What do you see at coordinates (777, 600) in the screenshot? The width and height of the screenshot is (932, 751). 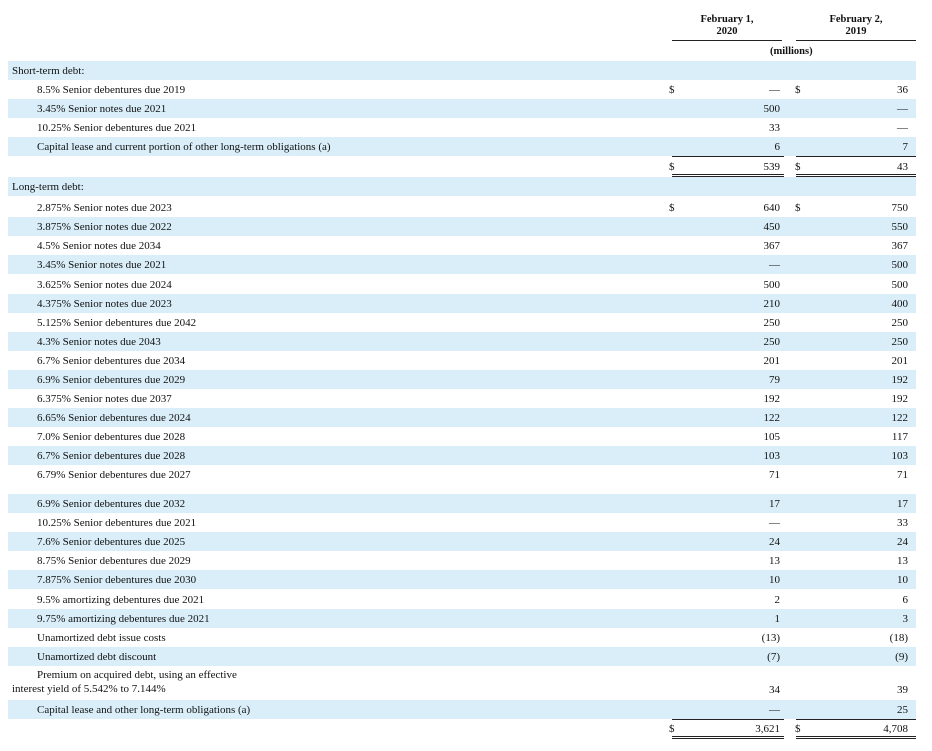 I see `value-2020: 2` at bounding box center [777, 600].